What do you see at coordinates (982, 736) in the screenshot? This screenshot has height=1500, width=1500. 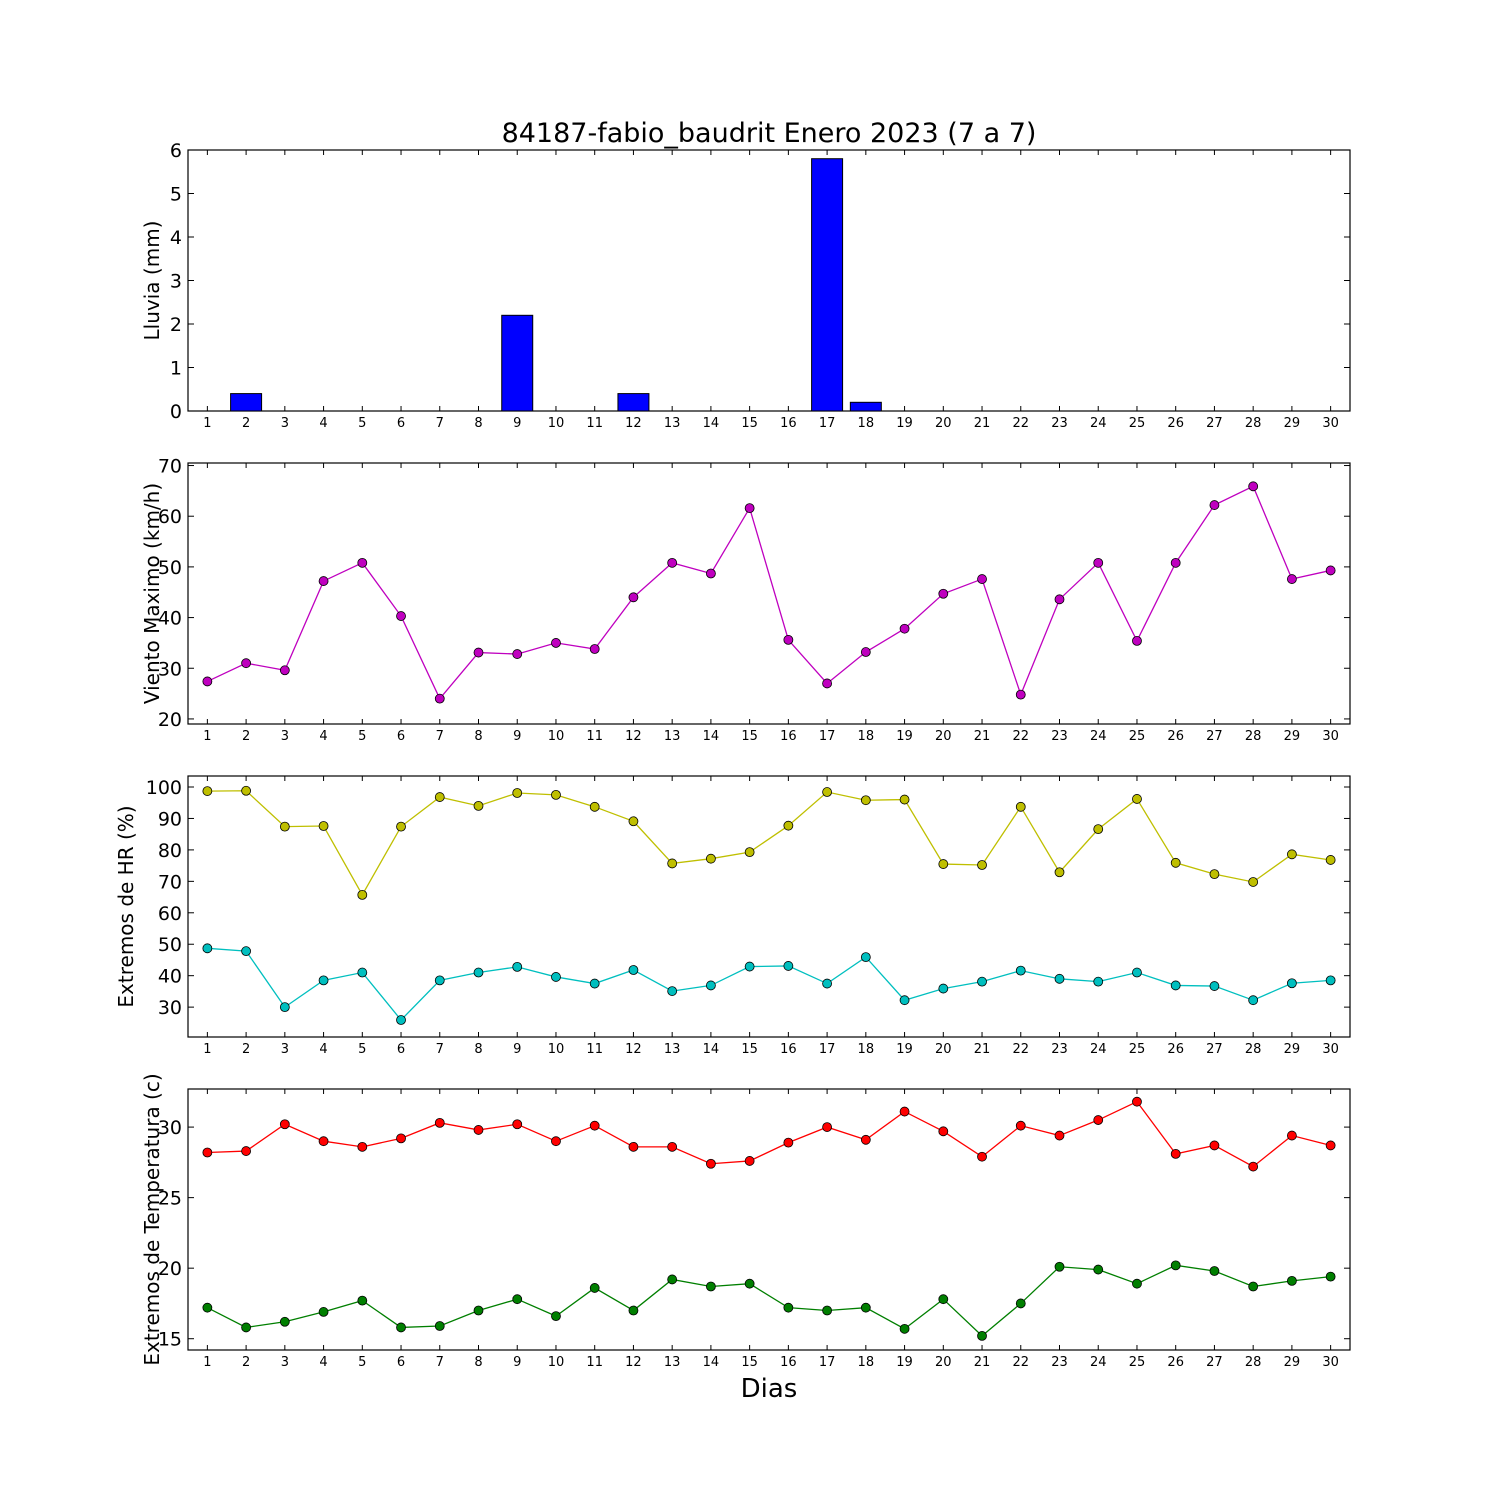 I see `x-tick-label: 21` at bounding box center [982, 736].